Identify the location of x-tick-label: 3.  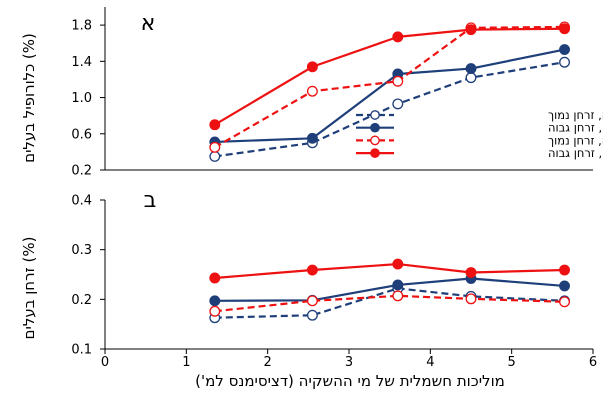
(349, 362).